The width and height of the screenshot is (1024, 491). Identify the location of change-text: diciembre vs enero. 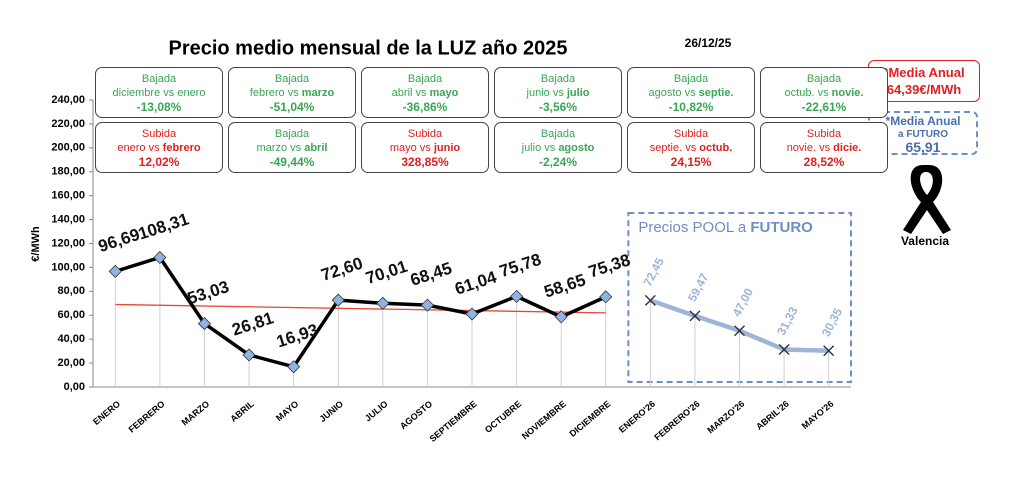
(159, 93).